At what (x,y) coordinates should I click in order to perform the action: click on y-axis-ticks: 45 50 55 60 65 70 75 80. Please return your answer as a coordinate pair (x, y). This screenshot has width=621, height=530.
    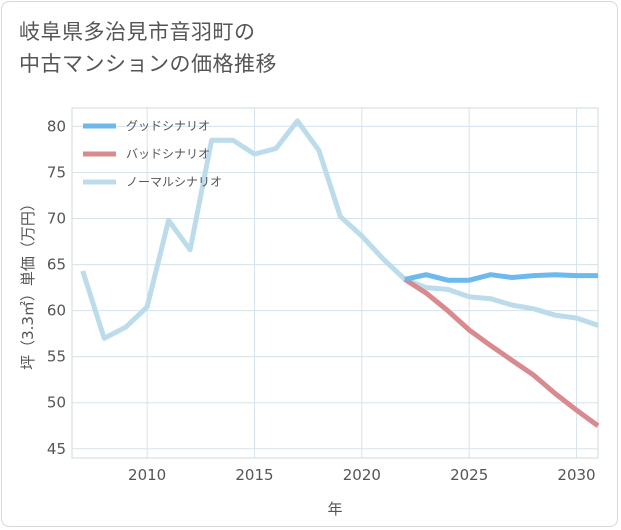
    Looking at the image, I should click on (56, 287).